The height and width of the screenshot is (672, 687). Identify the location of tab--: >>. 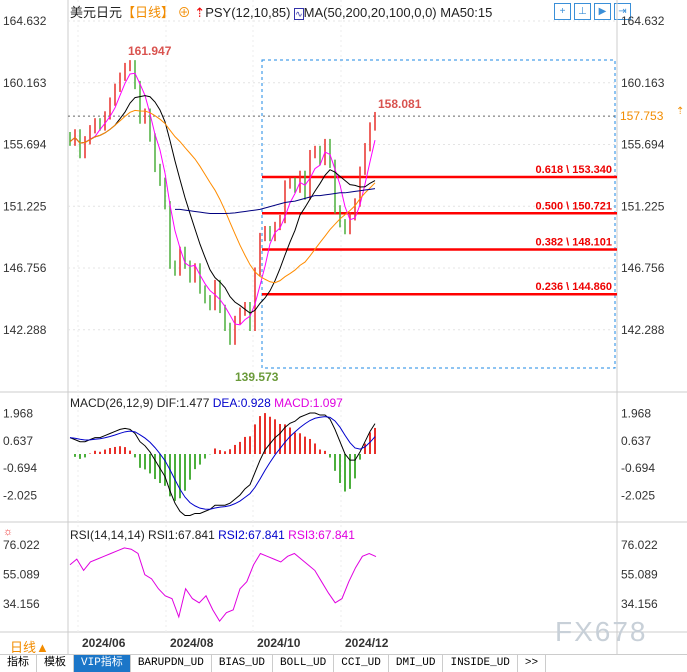
(532, 663).